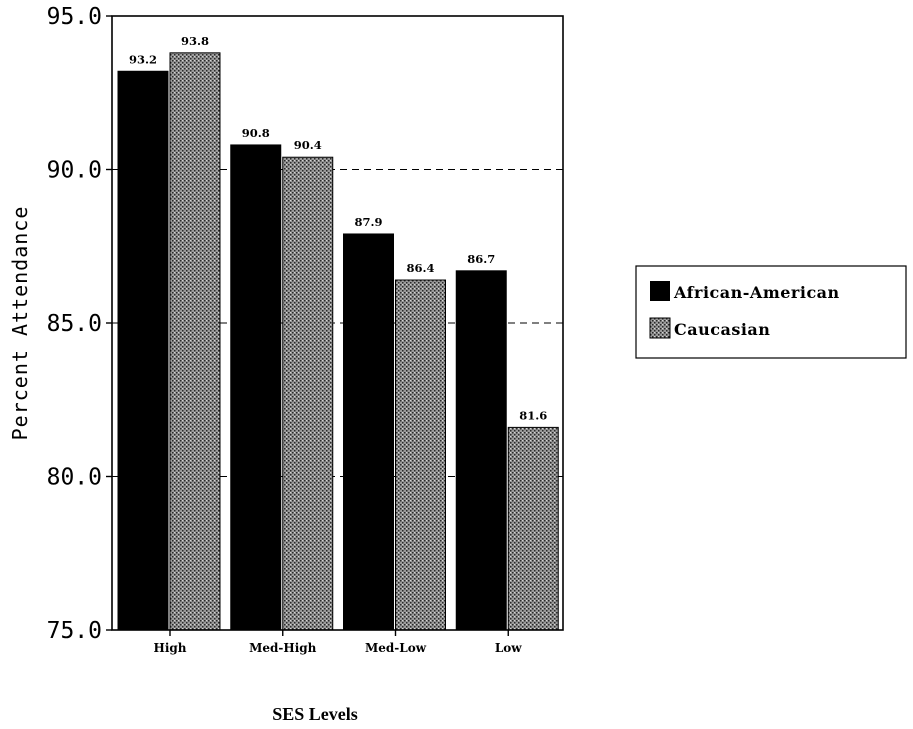  Describe the element at coordinates (315, 714) in the screenshot. I see `x-axis-title: SES Levels` at that location.